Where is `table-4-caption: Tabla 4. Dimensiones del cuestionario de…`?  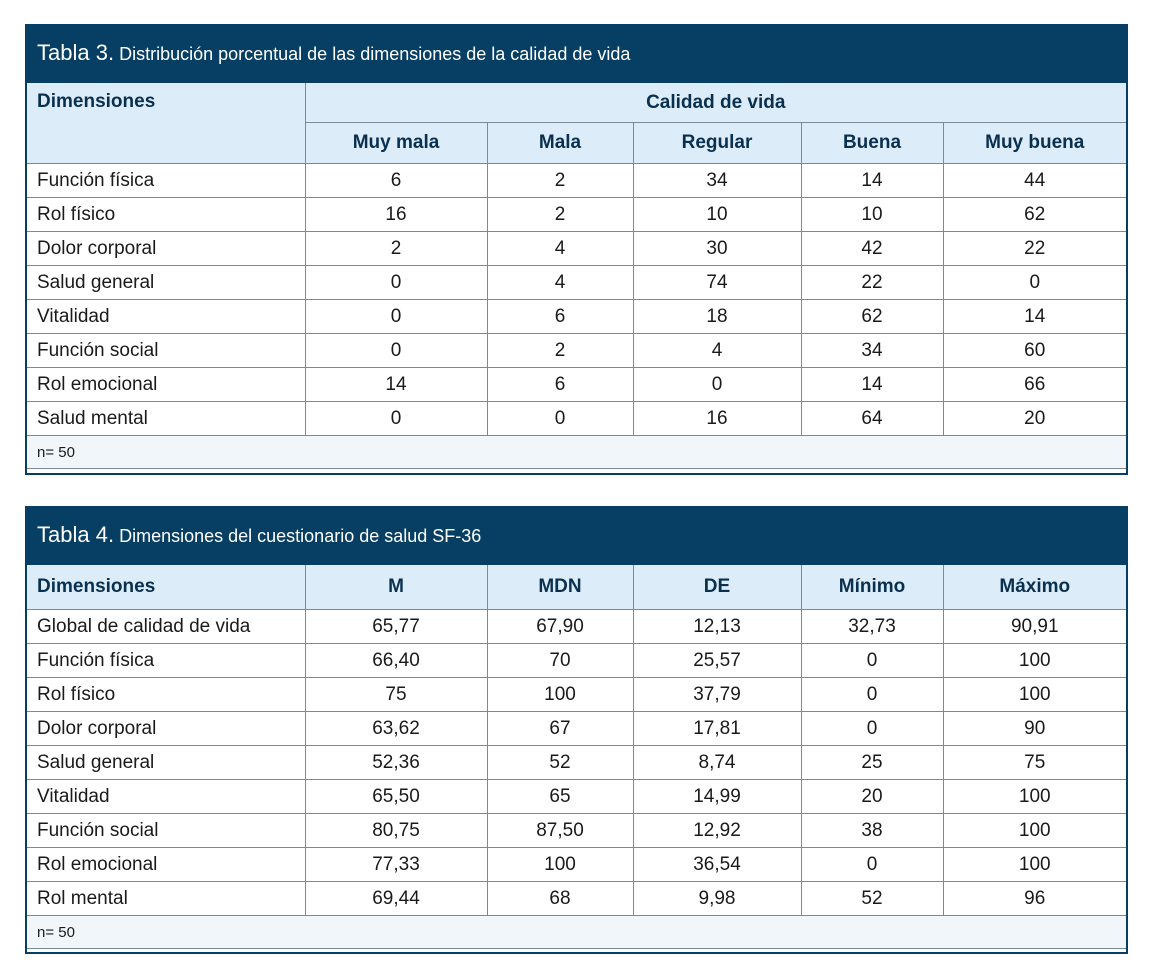 table-4-caption: Tabla 4. Dimensiones del cuestionario de… is located at coordinates (576, 536).